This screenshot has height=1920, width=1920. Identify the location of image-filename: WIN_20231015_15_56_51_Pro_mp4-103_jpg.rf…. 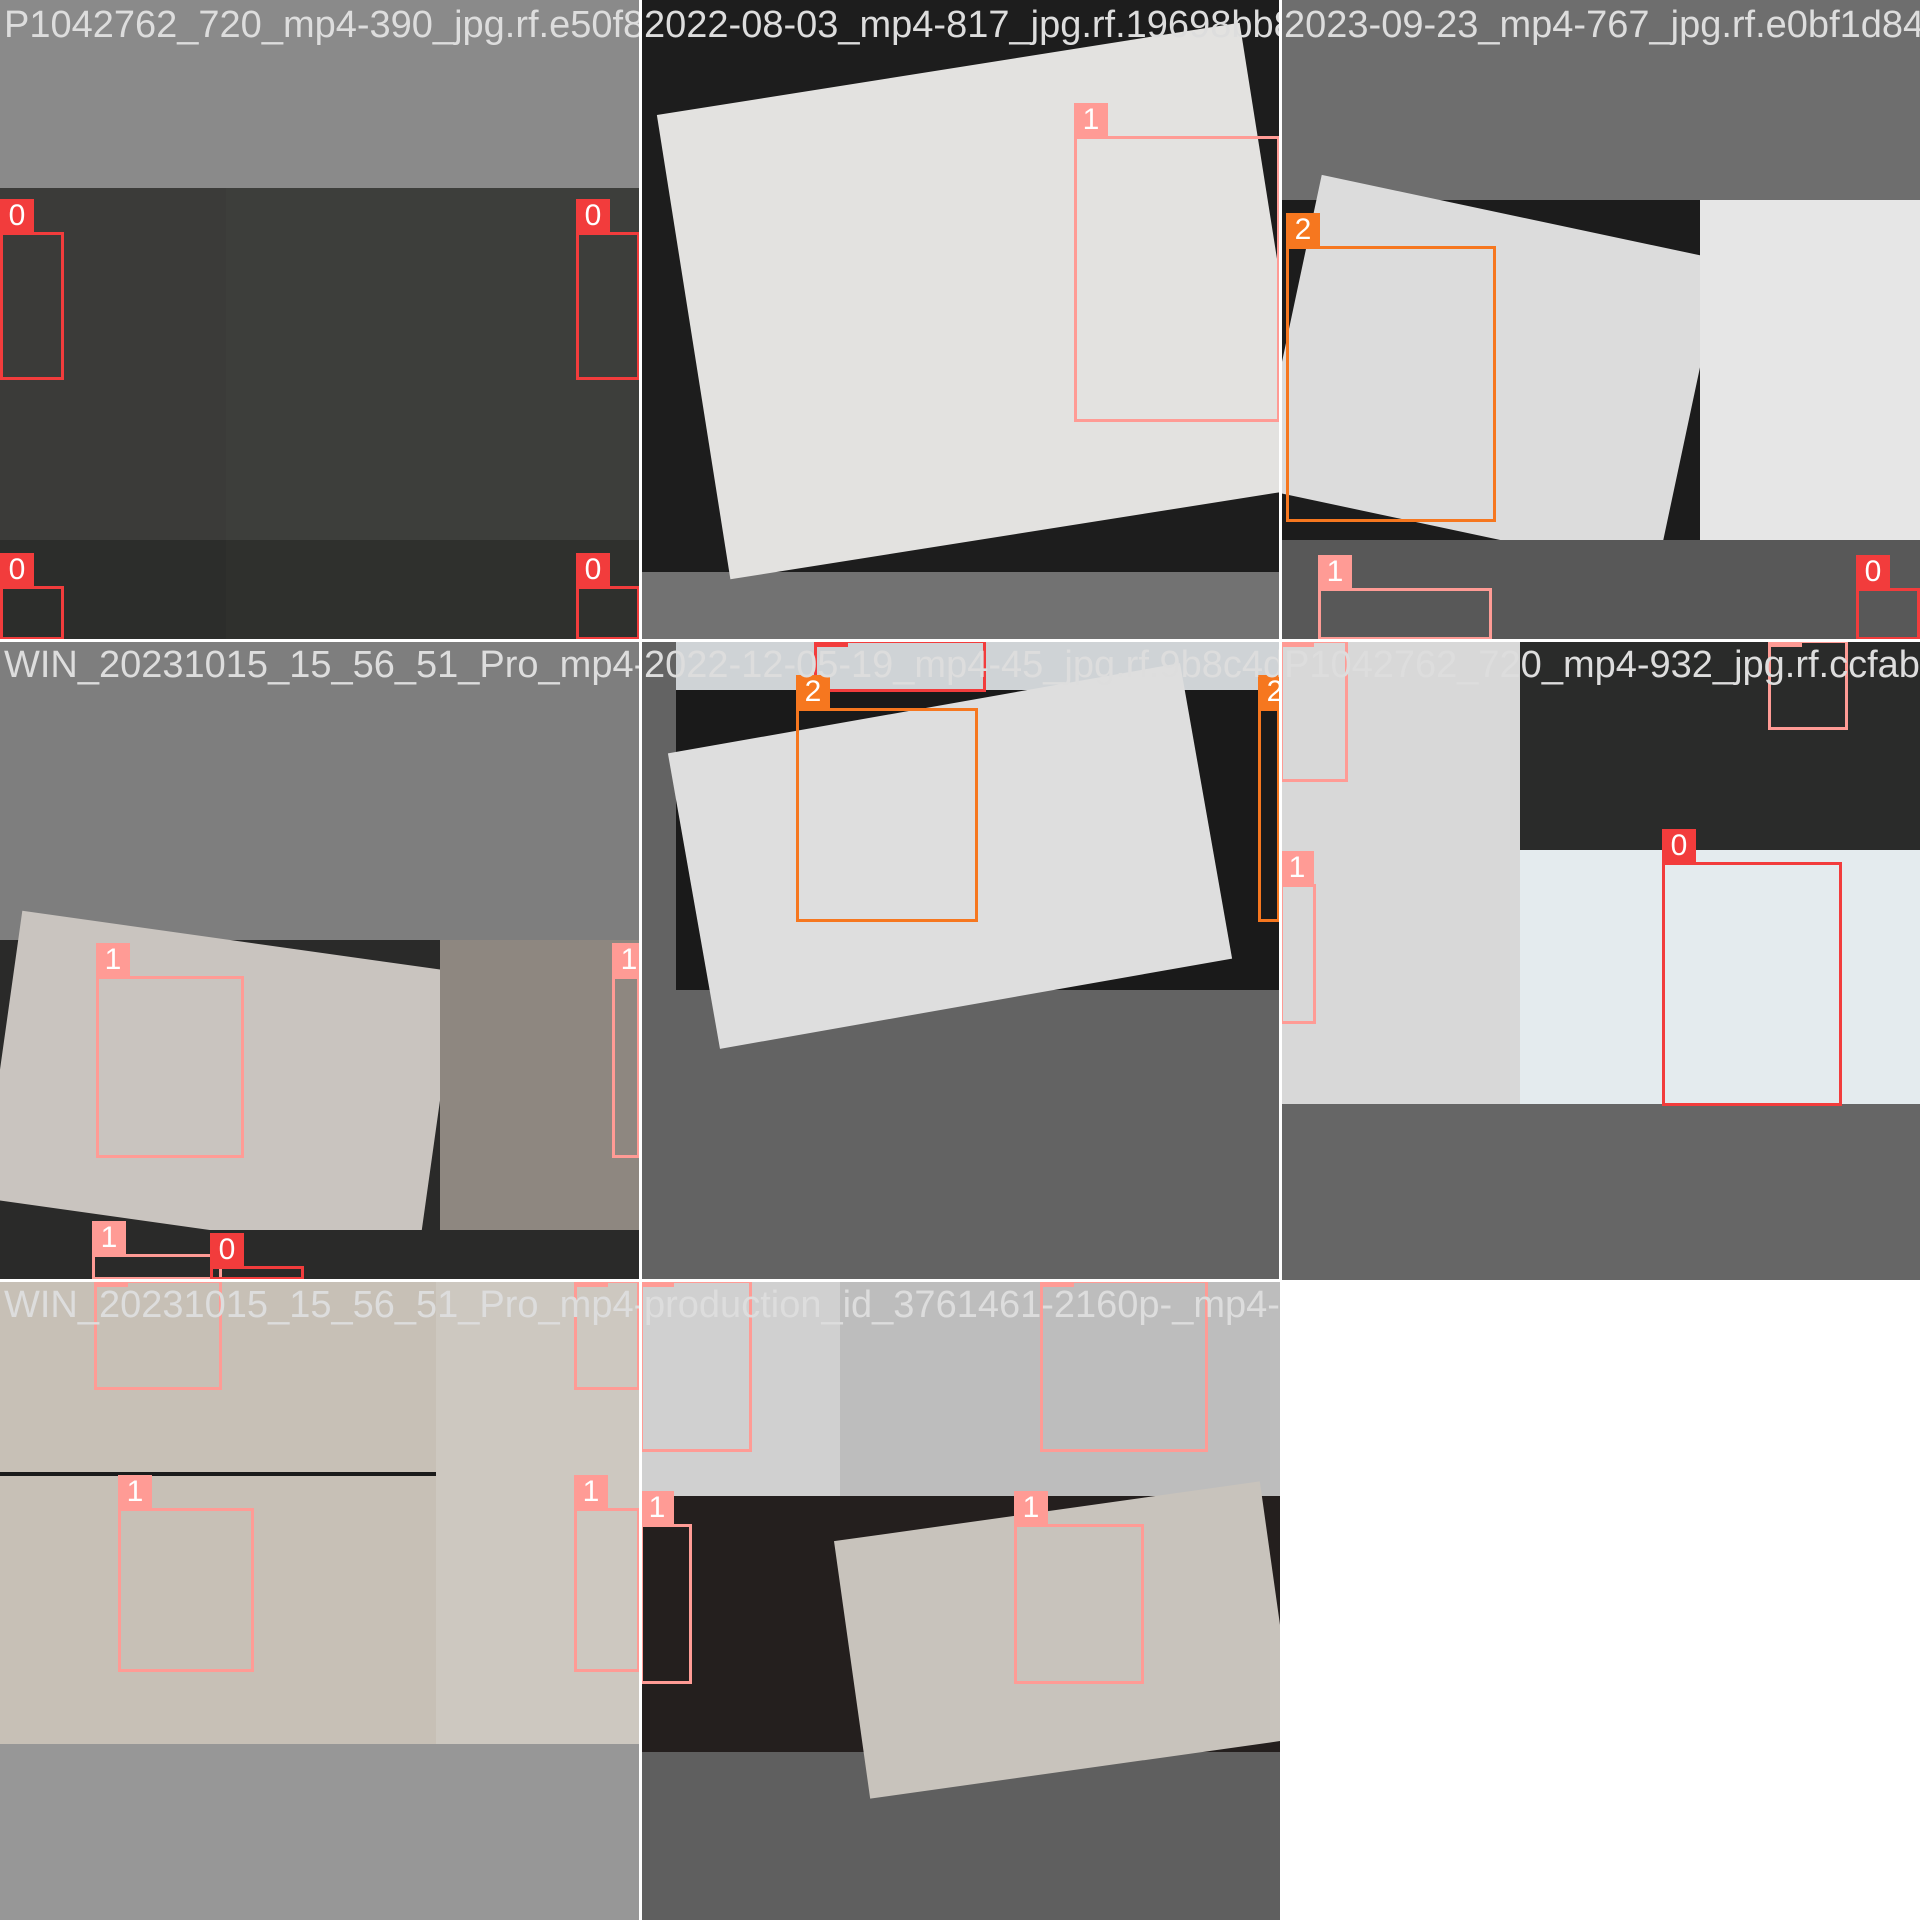
(322, 665).